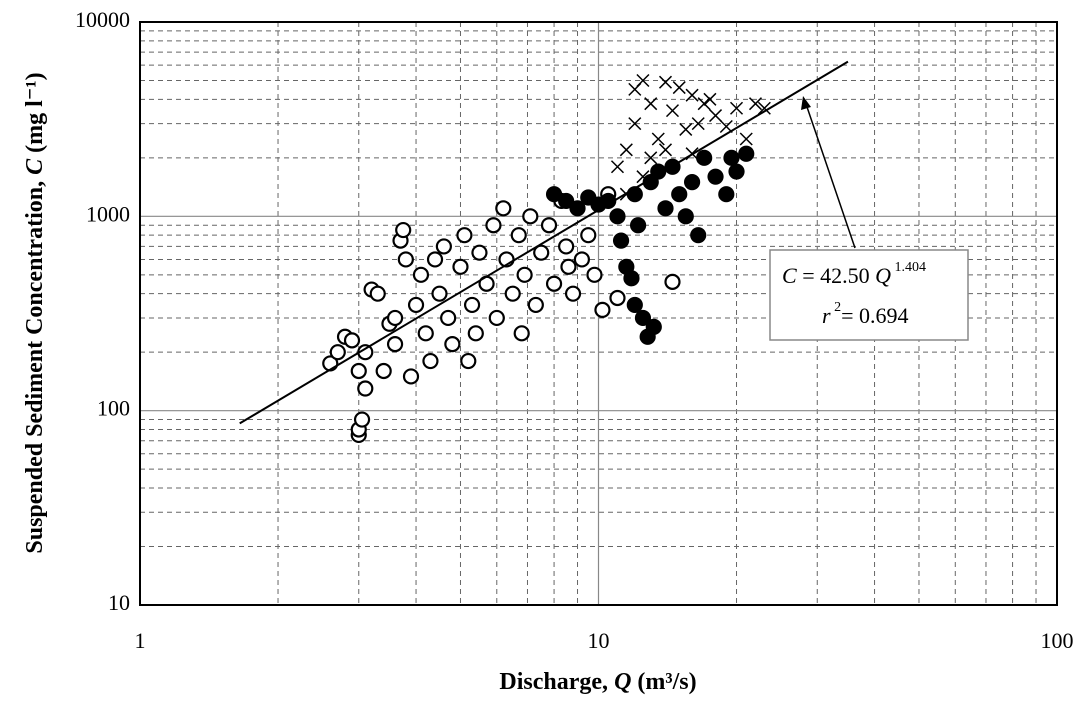 Image resolution: width=1090 pixels, height=704 pixels. I want to click on y-tick-label: 10000, so click(102, 19).